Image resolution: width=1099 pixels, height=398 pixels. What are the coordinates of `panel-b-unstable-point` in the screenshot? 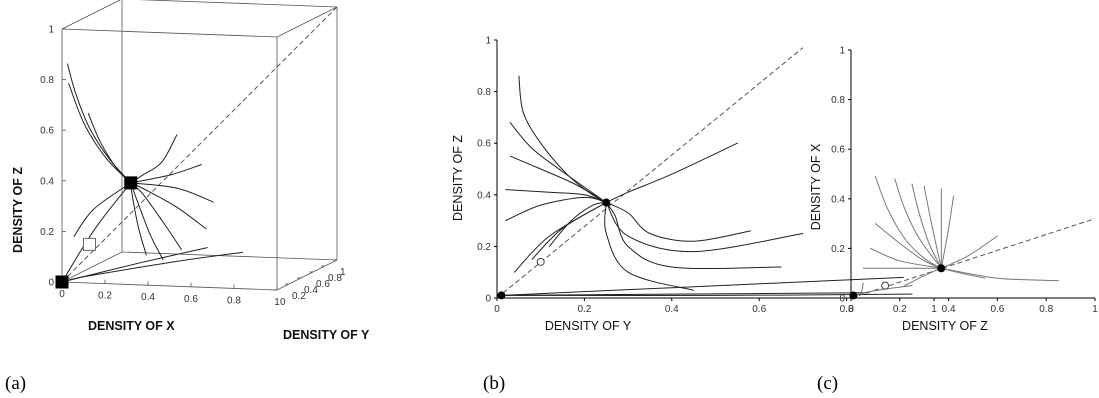 It's located at (540, 261).